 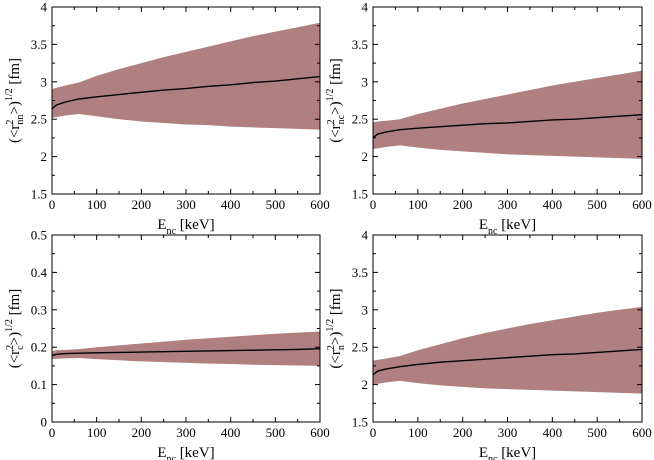 What do you see at coordinates (20, 120) in the screenshot?
I see `y-axis-label-subscript: nn` at bounding box center [20, 120].